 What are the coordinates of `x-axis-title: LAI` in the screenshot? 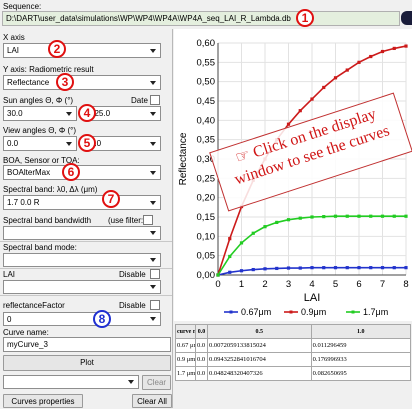 It's located at (312, 298).